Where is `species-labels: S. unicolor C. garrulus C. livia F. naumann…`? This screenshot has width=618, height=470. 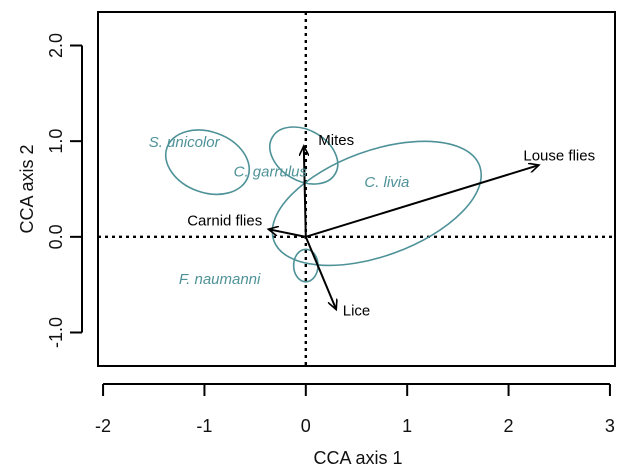 species-labels: S. unicolor C. garrulus C. livia F. naumann… is located at coordinates (279, 211).